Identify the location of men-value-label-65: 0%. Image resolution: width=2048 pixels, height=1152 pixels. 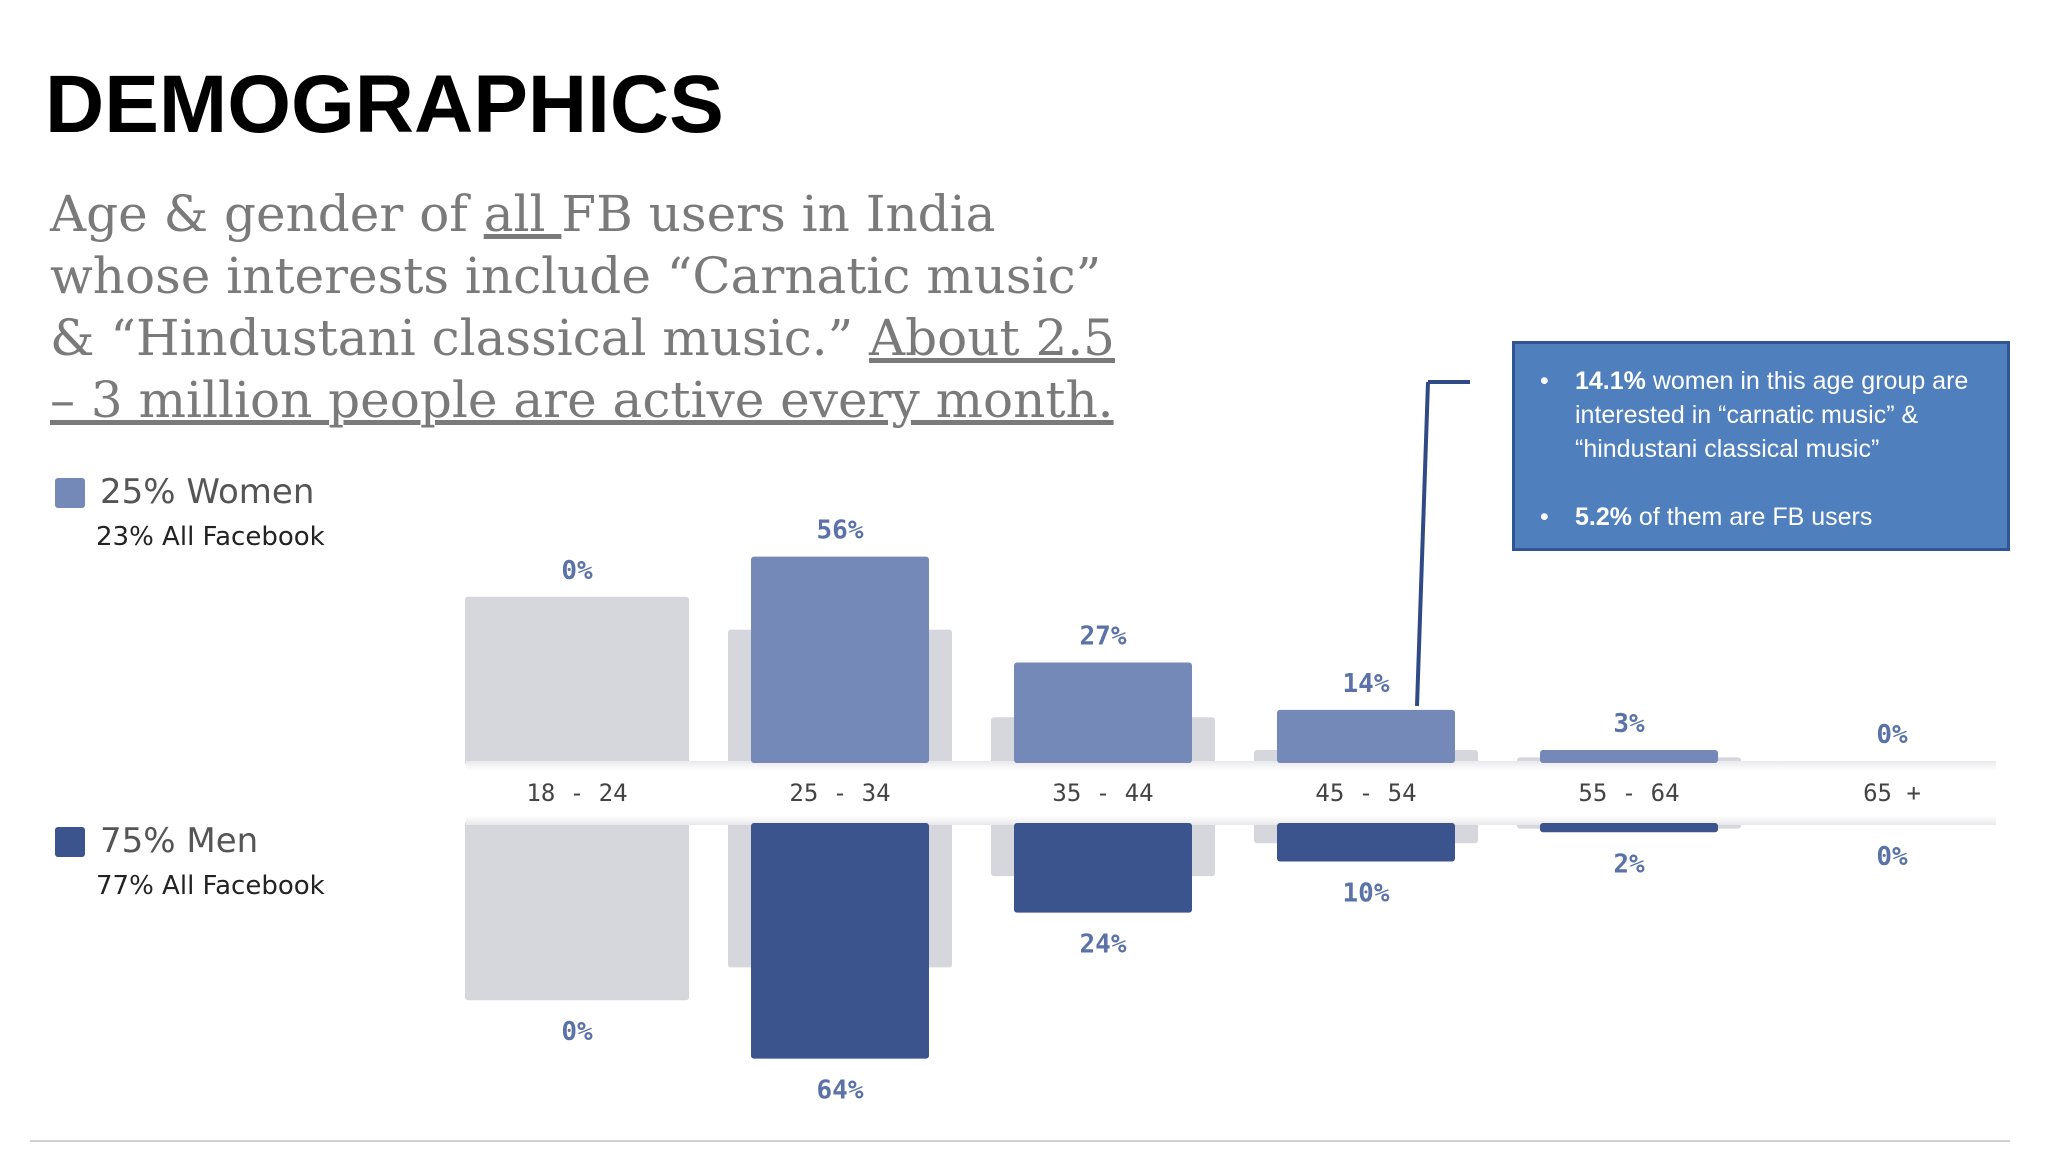
(1892, 857).